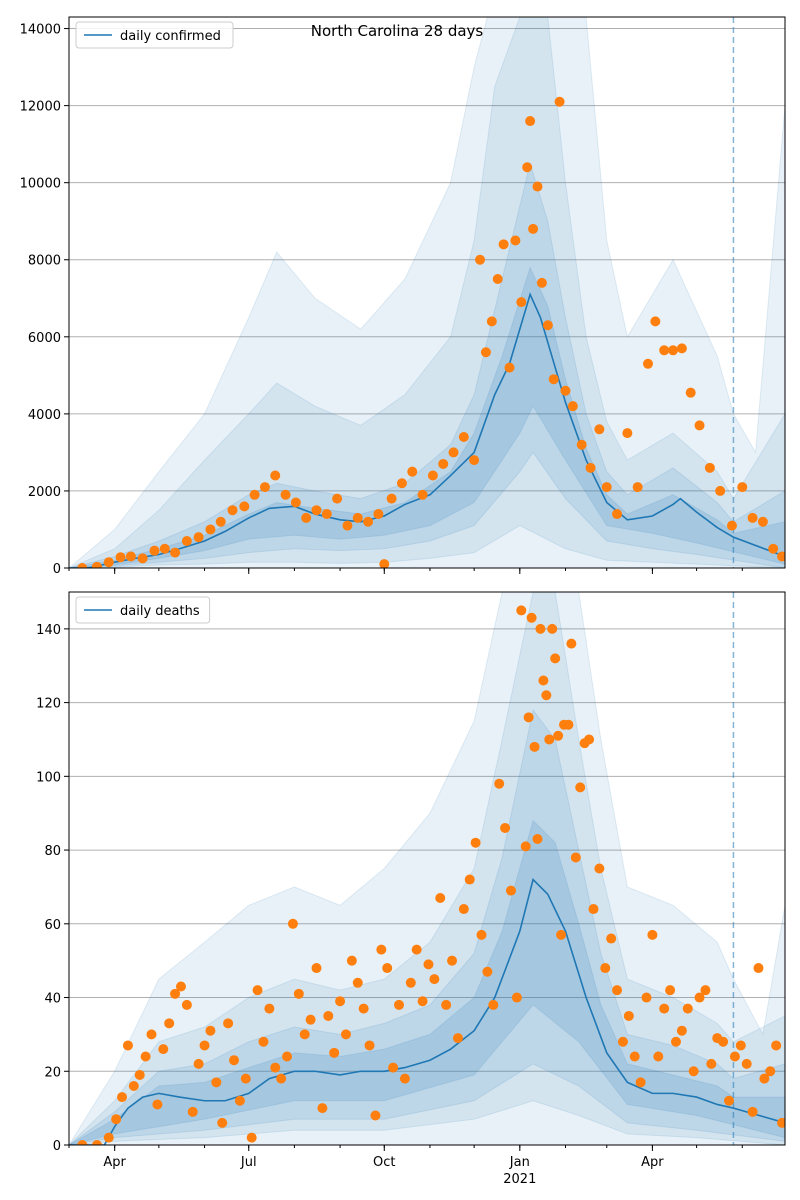 This screenshot has width=800, height=1200. I want to click on y-tick-label: 6000, so click(44, 338).